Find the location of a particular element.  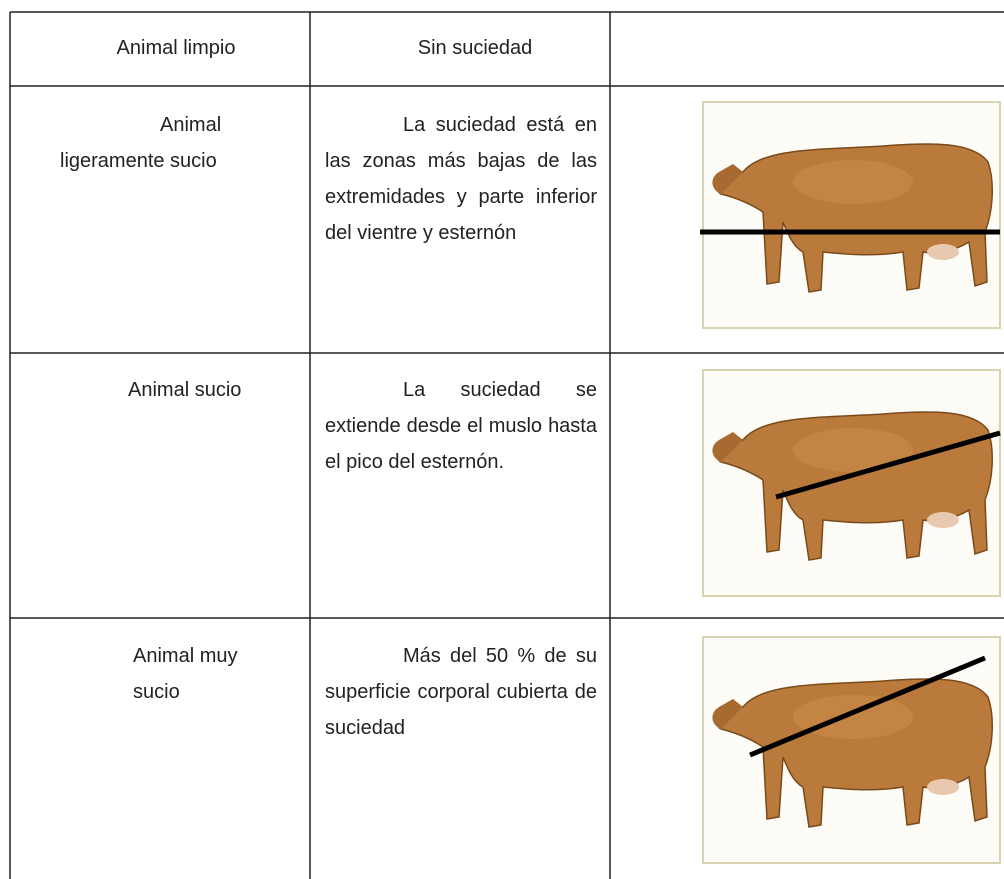

cell-text: Animal limpio is located at coordinates (176, 48).